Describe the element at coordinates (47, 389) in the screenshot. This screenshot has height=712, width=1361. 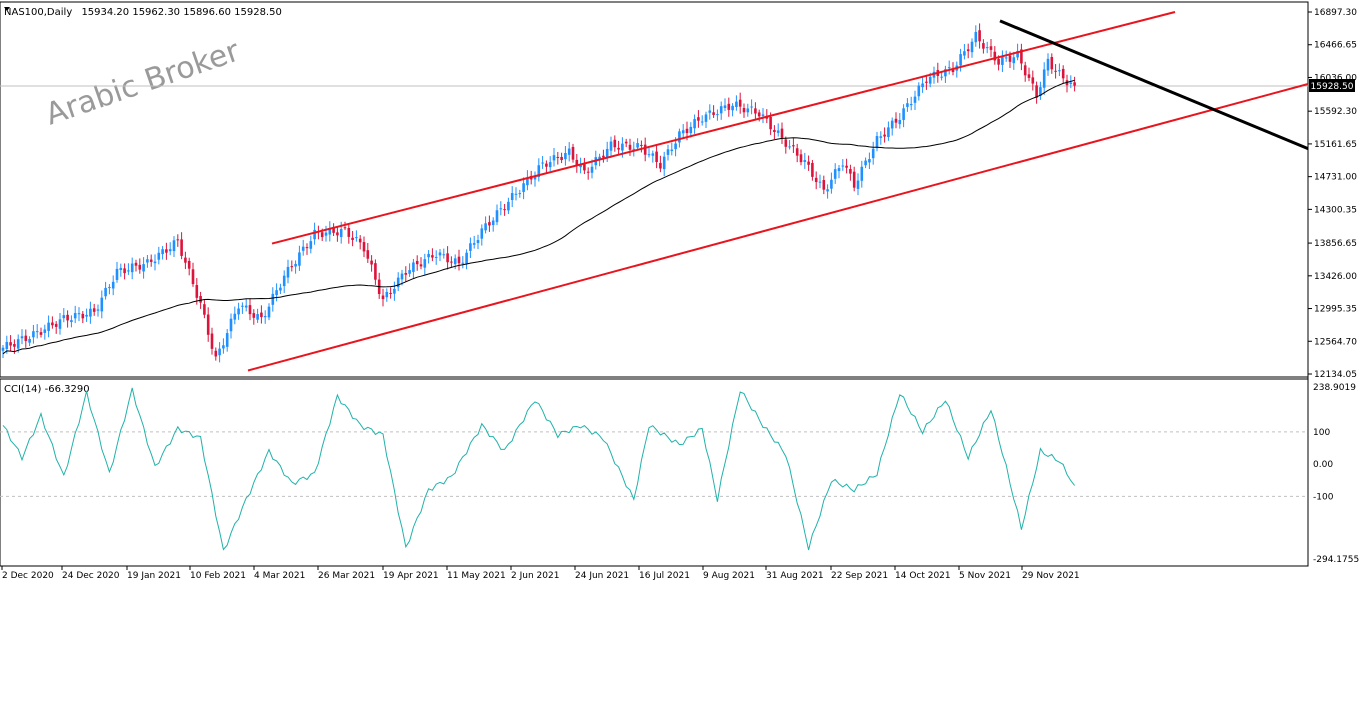
I see `indicator-label: CCI(14) -66.3290` at that location.